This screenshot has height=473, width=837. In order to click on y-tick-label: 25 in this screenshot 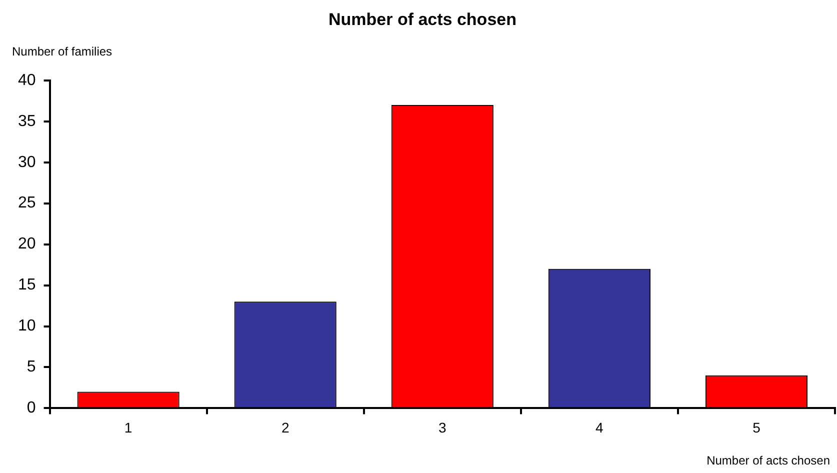, I will do `click(27, 203)`.